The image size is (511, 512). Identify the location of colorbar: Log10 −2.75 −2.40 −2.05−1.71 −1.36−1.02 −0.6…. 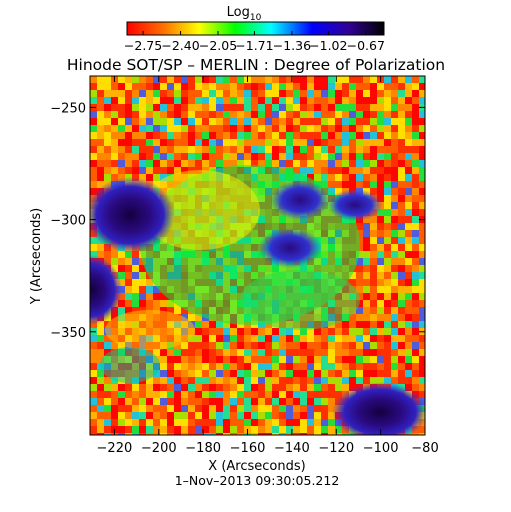
(254, 29).